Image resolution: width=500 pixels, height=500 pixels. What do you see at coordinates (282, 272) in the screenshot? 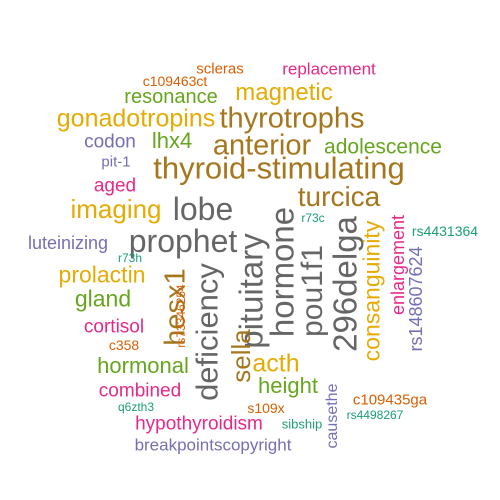
I see `word-hormone: hormone` at bounding box center [282, 272].